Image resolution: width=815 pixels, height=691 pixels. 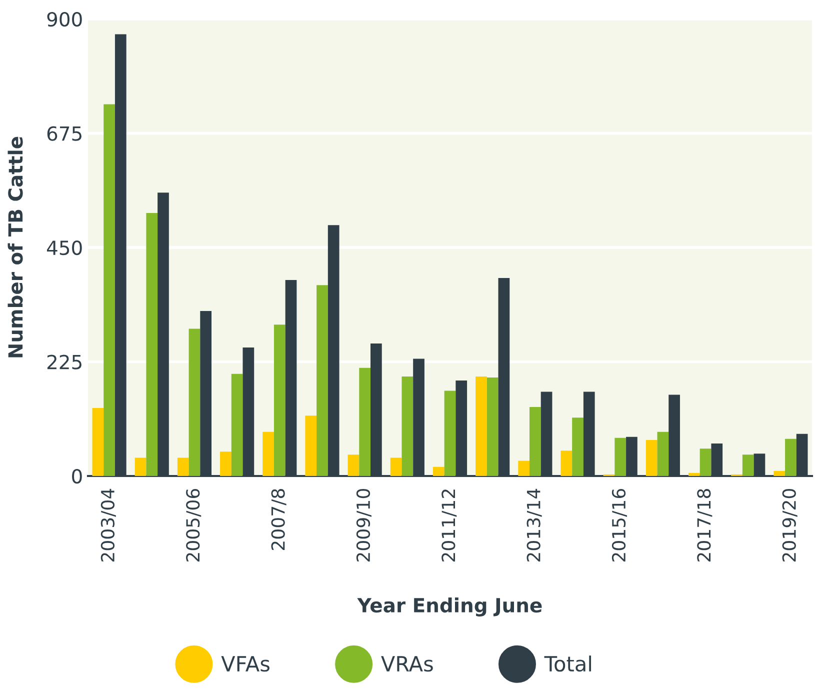 What do you see at coordinates (278, 519) in the screenshot?
I see `x-tick-label: 2007/8` at bounding box center [278, 519].